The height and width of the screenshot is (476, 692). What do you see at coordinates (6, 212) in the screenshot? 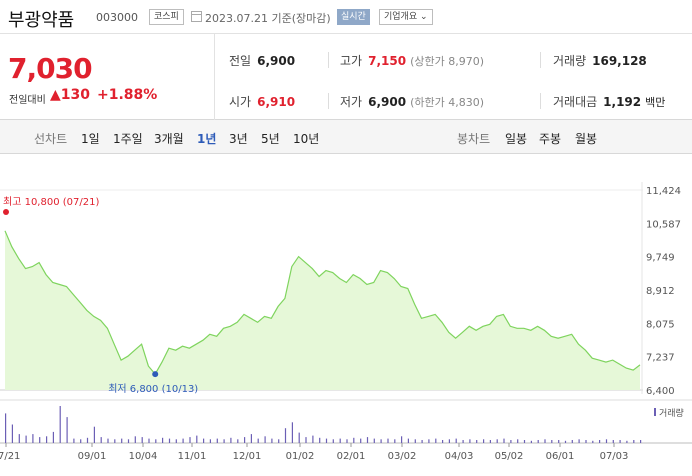
I see `high-marker` at bounding box center [6, 212].